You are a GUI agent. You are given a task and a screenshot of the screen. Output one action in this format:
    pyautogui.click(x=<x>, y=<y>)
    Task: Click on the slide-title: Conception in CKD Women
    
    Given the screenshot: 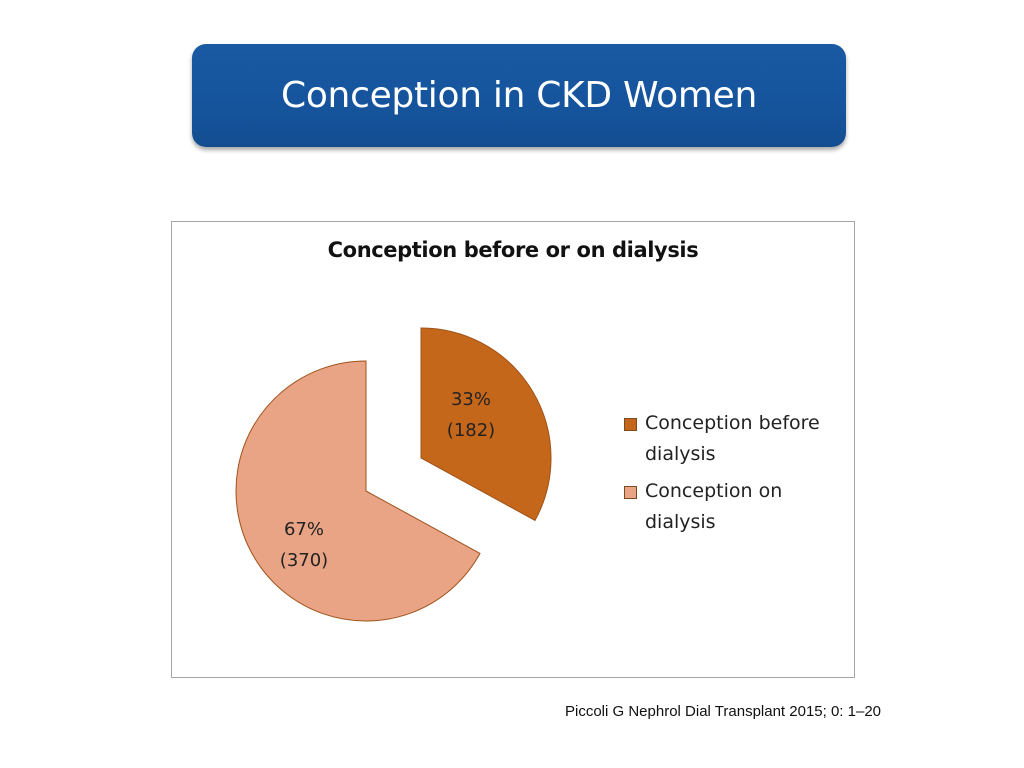 What is the action you would take?
    pyautogui.click(x=519, y=95)
    